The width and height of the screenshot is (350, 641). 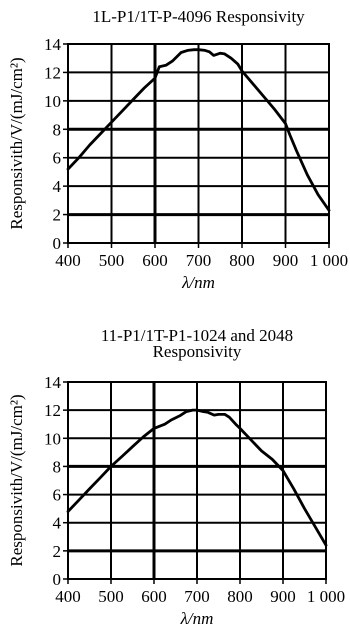 What do you see at coordinates (57, 495) in the screenshot?
I see `chart-2-y-tick-label: 6` at bounding box center [57, 495].